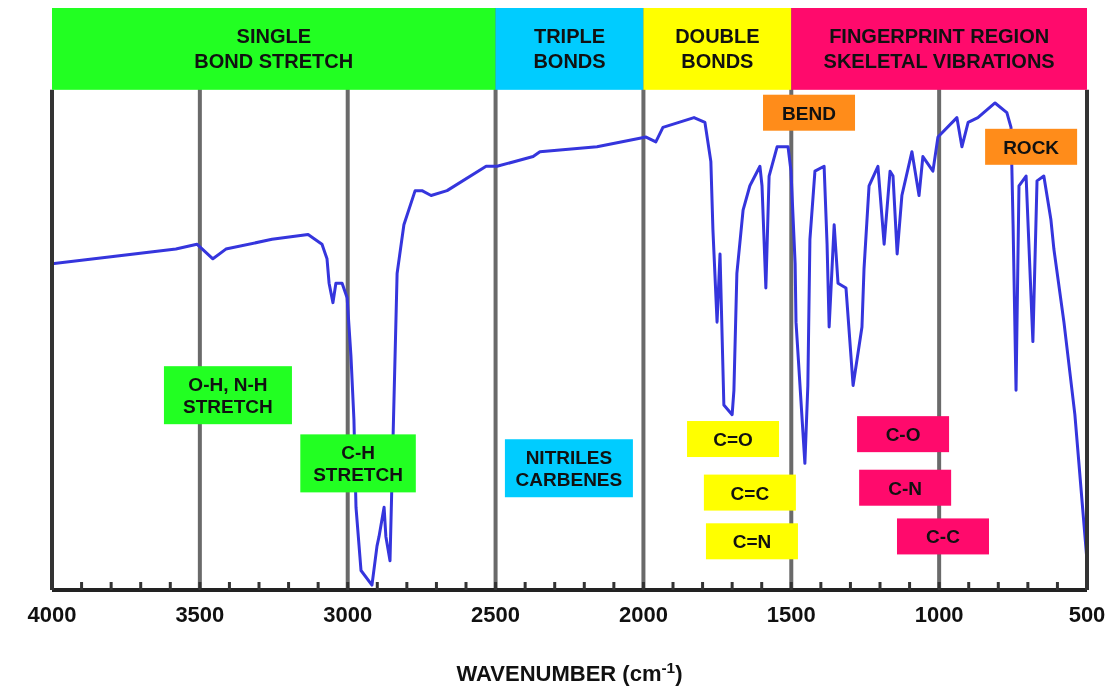 The height and width of the screenshot is (695, 1120). What do you see at coordinates (717, 49) in the screenshot?
I see `text: DOUBLE BONDS` at bounding box center [717, 49].